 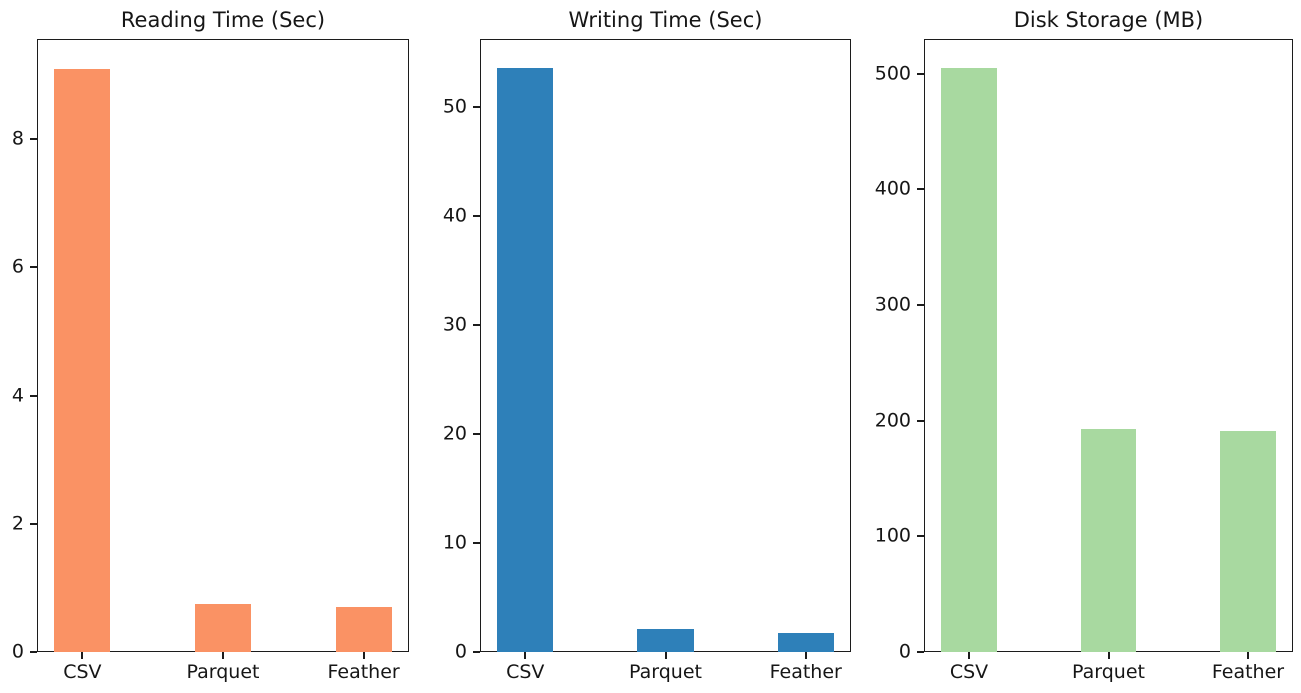 I want to click on chart-title-writing-time: Writing Time (Sec), so click(x=665, y=19).